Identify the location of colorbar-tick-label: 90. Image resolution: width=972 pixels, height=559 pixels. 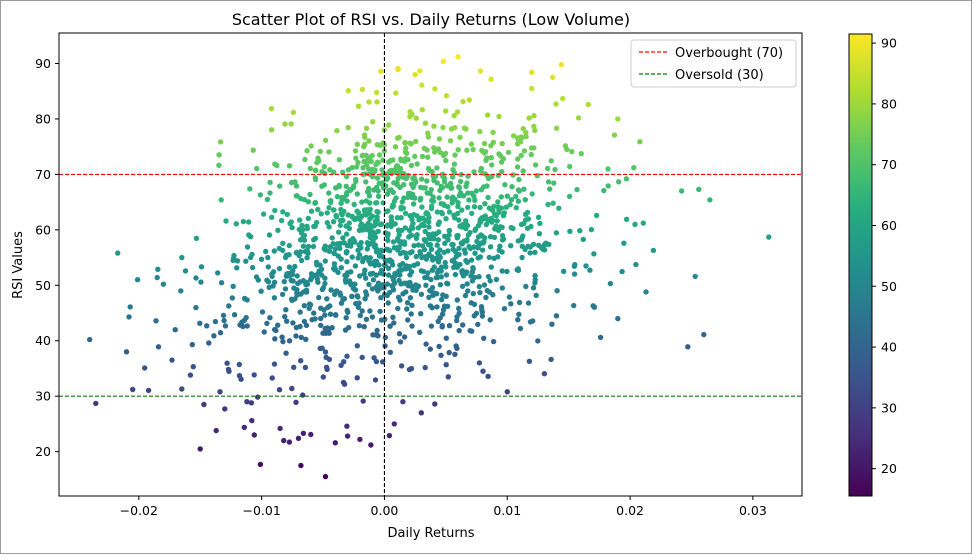
(889, 43).